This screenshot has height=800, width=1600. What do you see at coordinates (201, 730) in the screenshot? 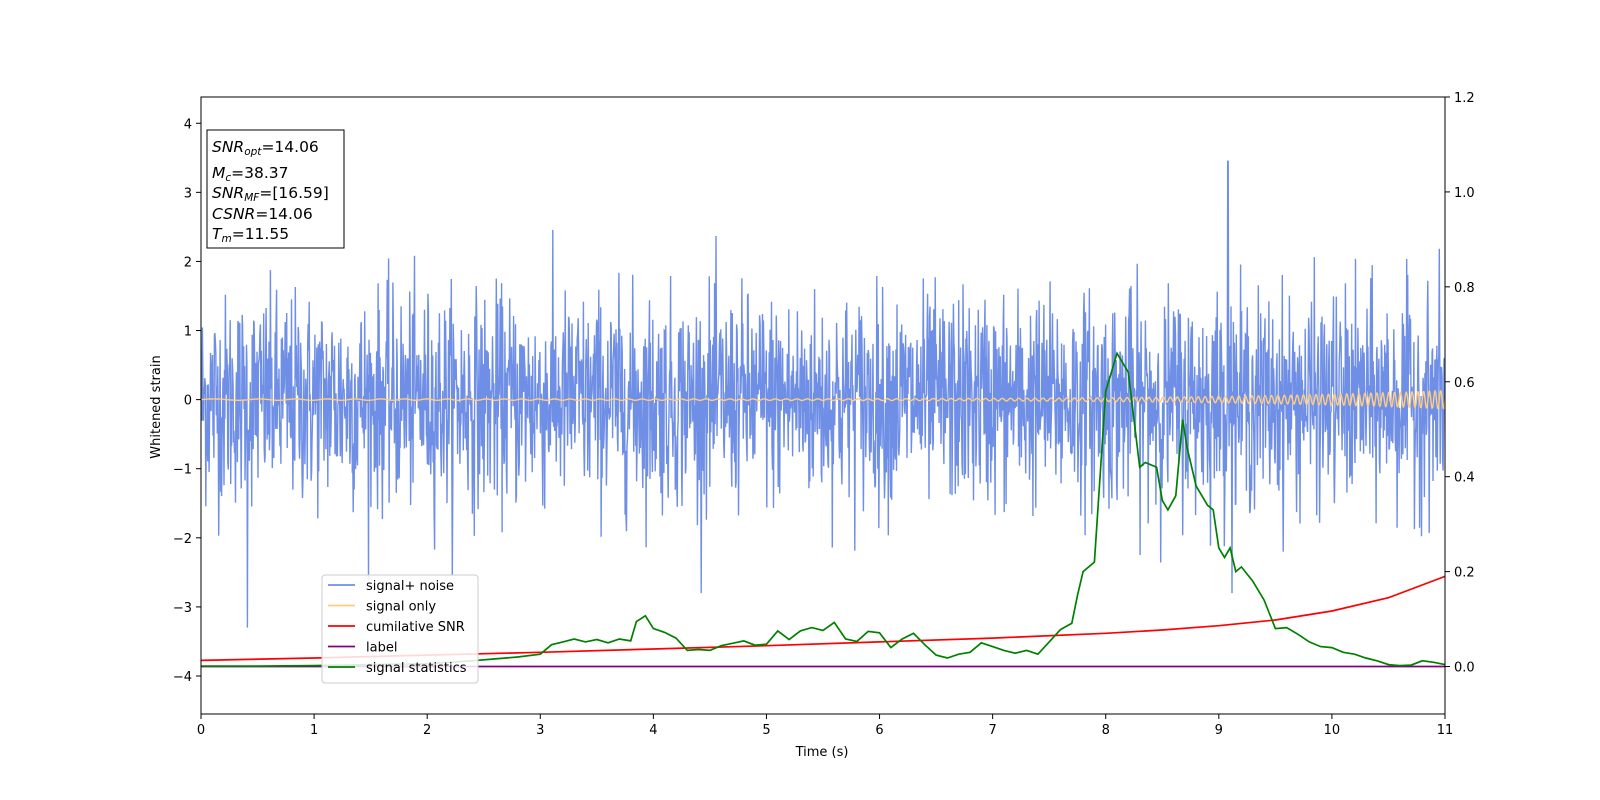
I see `x-tick-label: 0` at bounding box center [201, 730].